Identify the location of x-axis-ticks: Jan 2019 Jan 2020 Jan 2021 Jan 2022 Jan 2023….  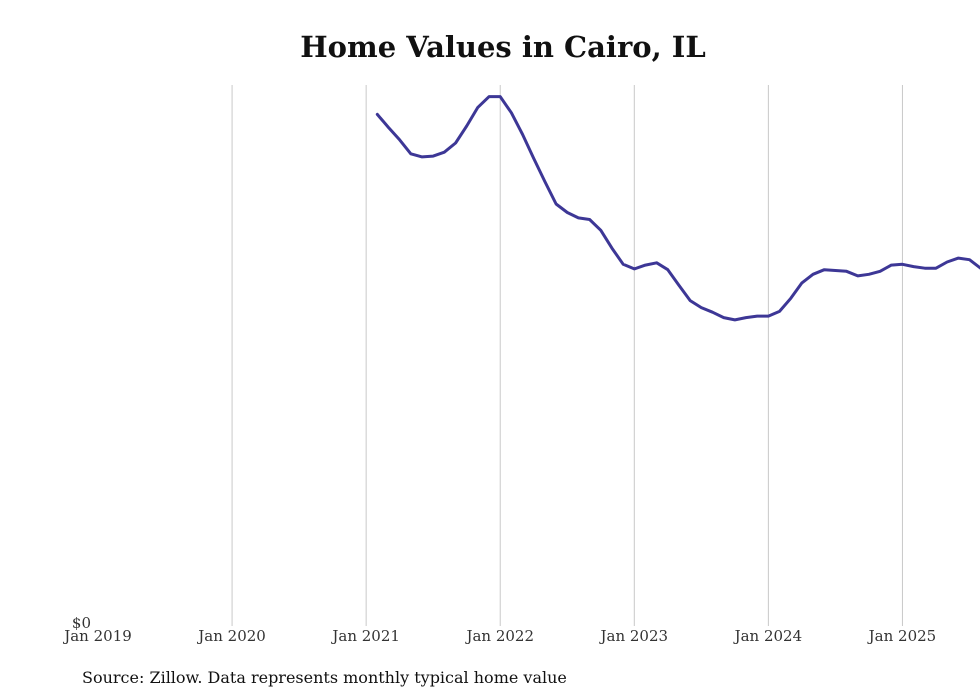
(499, 636).